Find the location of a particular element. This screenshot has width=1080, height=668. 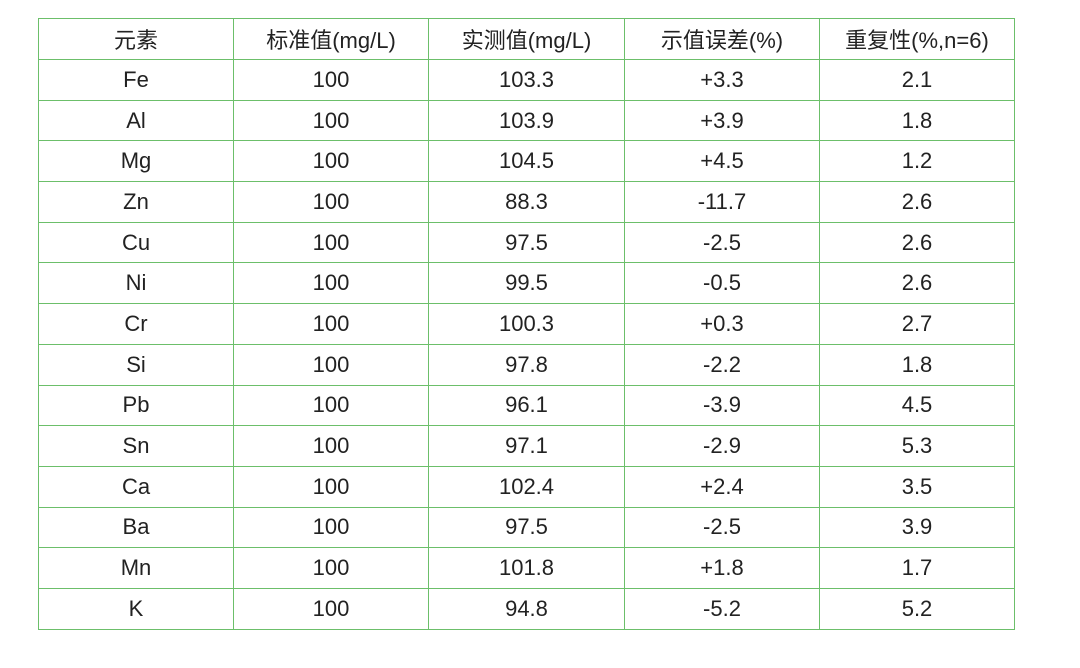

table-cell: 101.8 is located at coordinates (526, 568).